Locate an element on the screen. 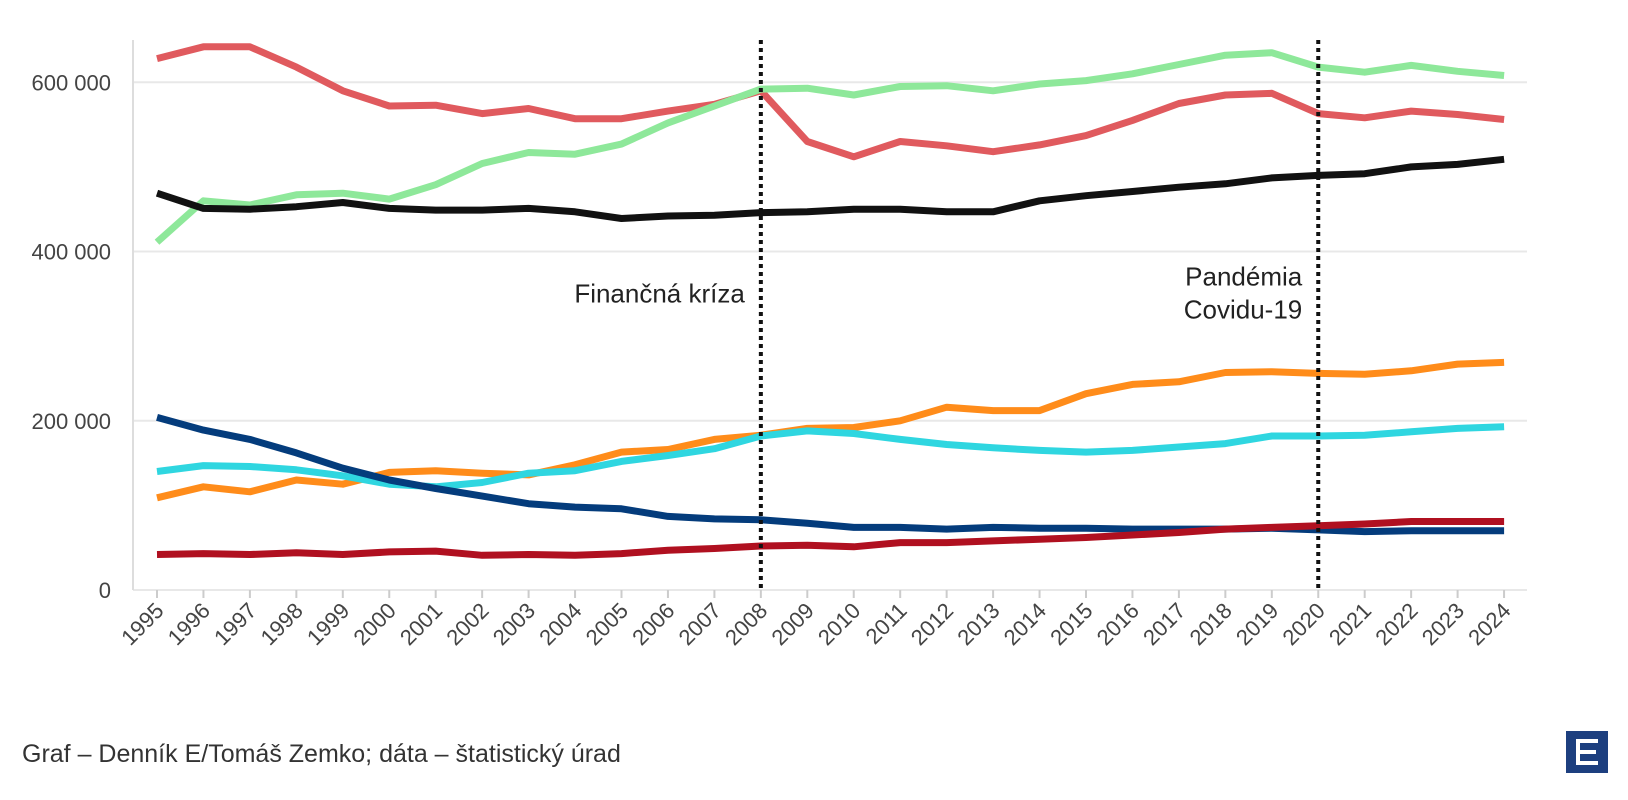 The image size is (1628, 800). annotation-label: Covidu-19 is located at coordinates (1243, 309).